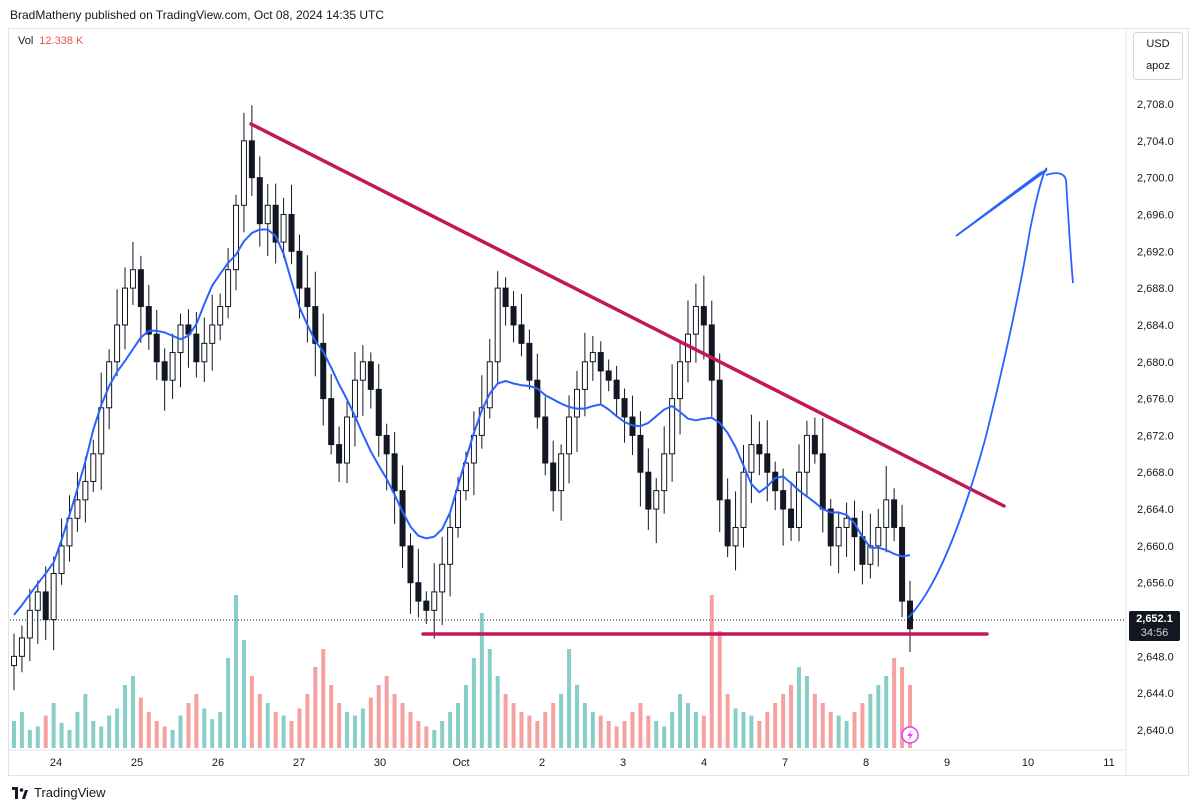  I want to click on currency-label: USD, so click(1158, 44).